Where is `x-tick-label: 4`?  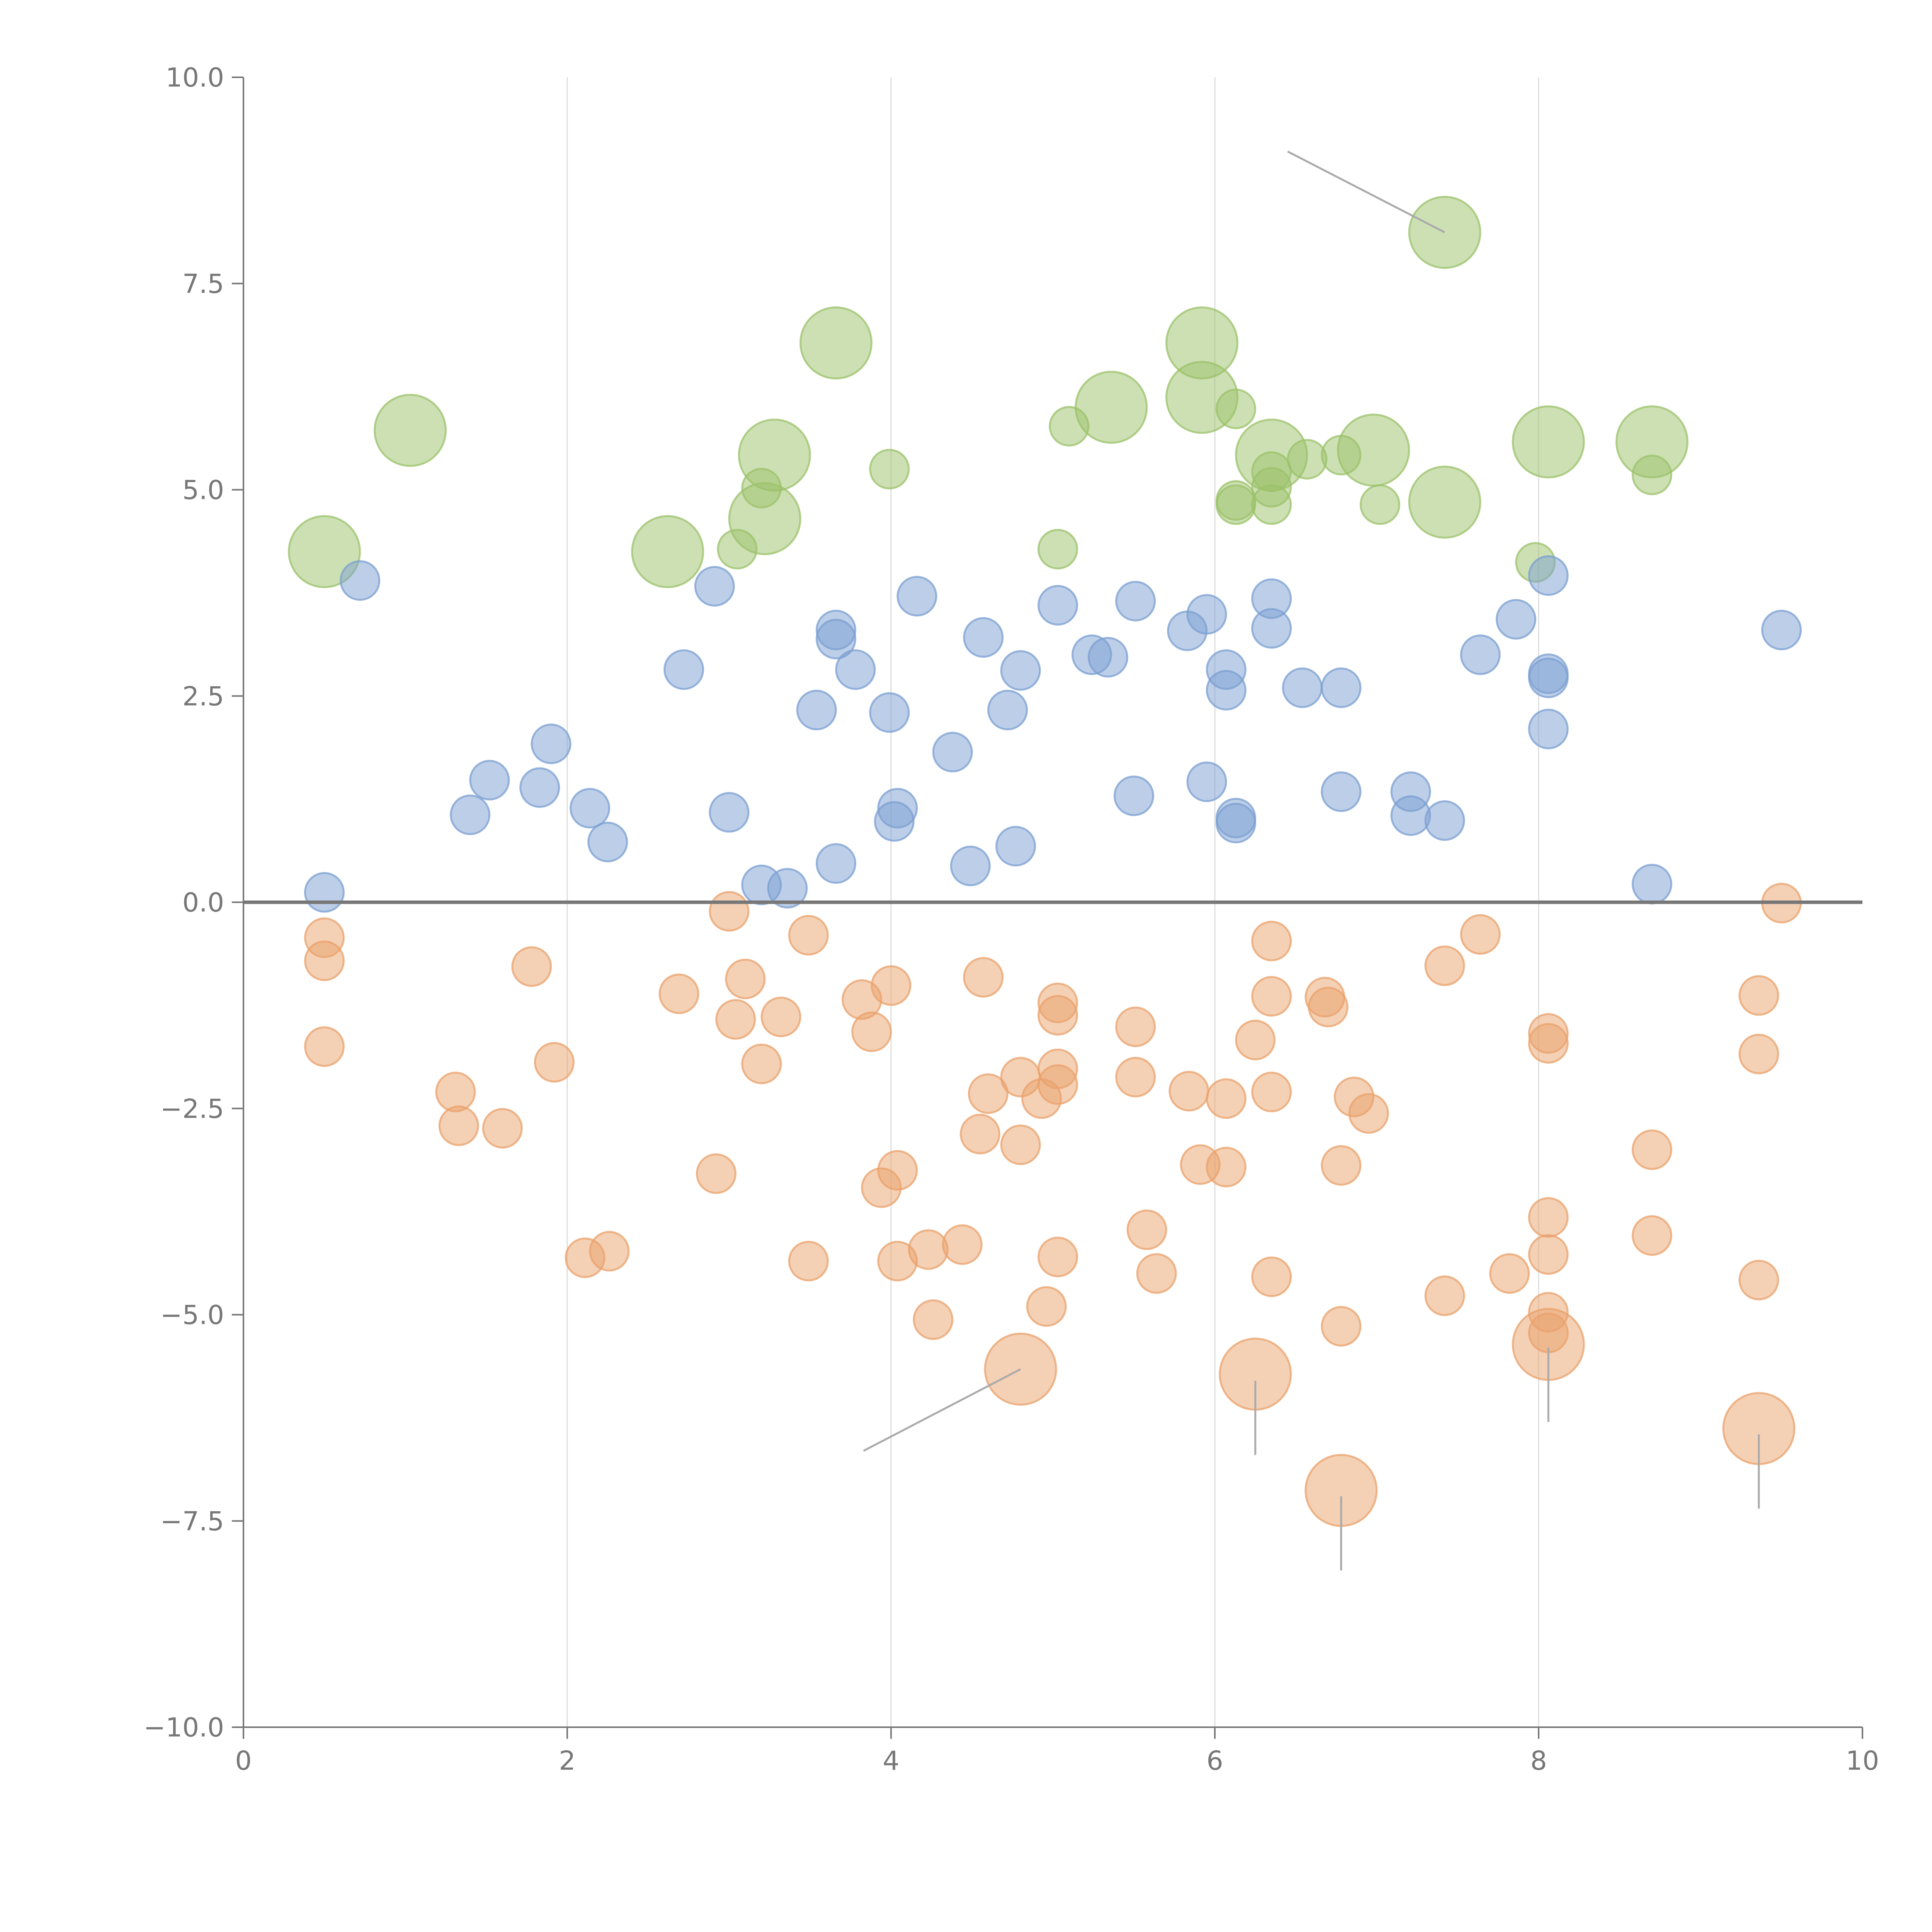 x-tick-label: 4 is located at coordinates (891, 1761).